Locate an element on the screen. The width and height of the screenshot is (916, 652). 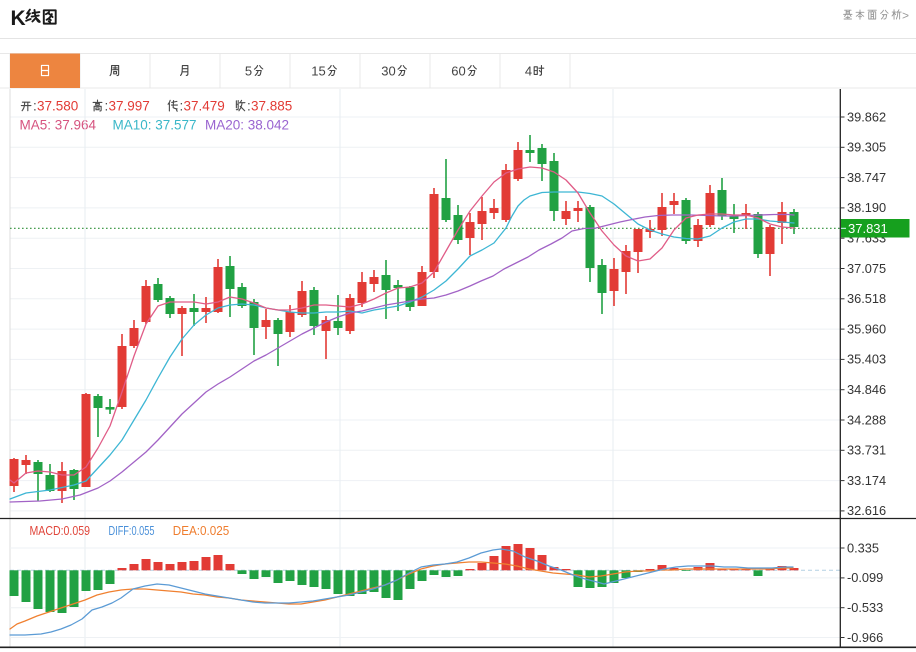
svg-text: 39.862 is located at coordinates (866, 116).